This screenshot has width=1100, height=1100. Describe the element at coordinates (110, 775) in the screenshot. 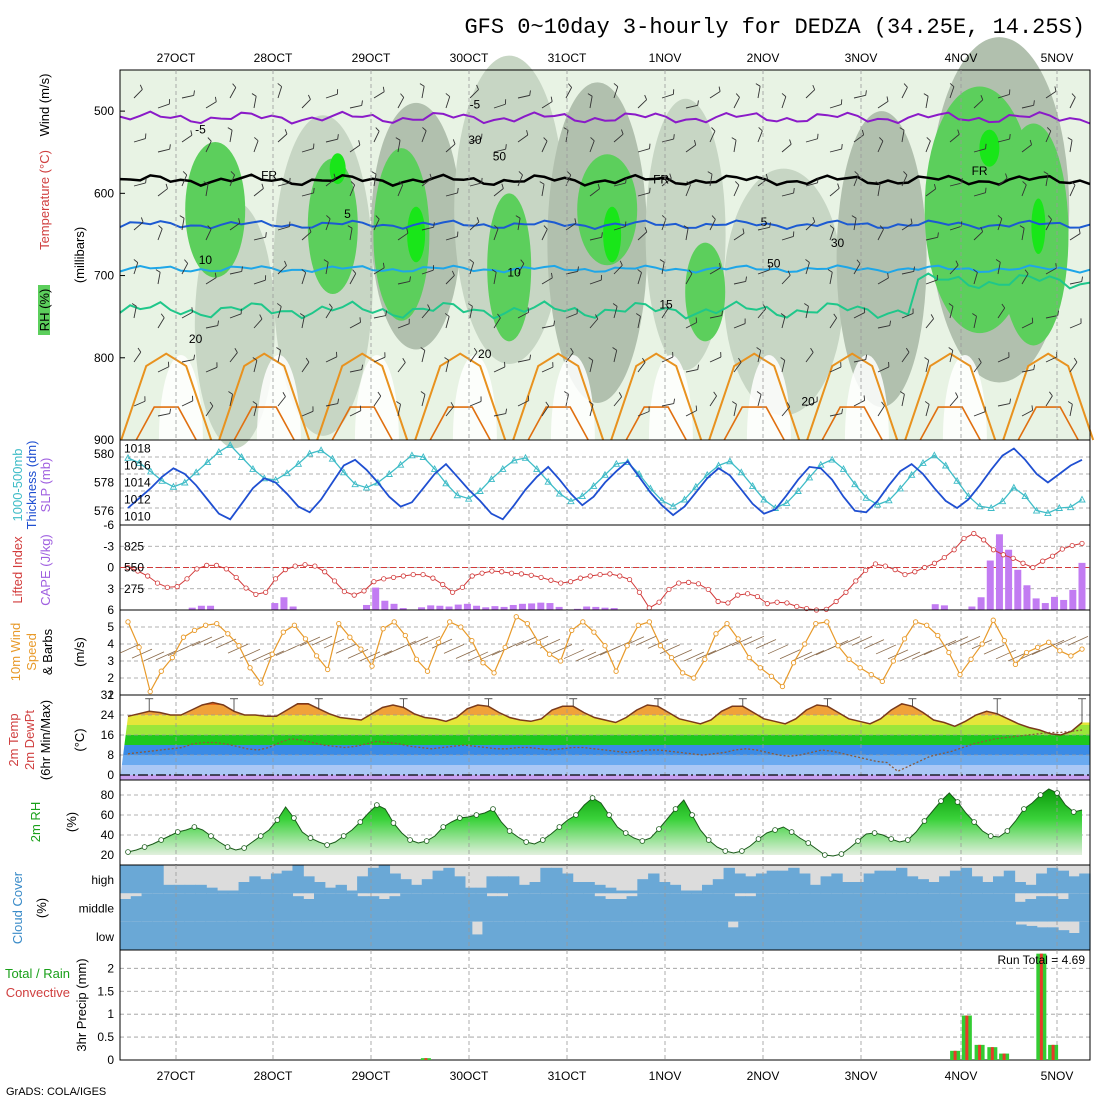

I see `temp2m-tick: 0` at that location.